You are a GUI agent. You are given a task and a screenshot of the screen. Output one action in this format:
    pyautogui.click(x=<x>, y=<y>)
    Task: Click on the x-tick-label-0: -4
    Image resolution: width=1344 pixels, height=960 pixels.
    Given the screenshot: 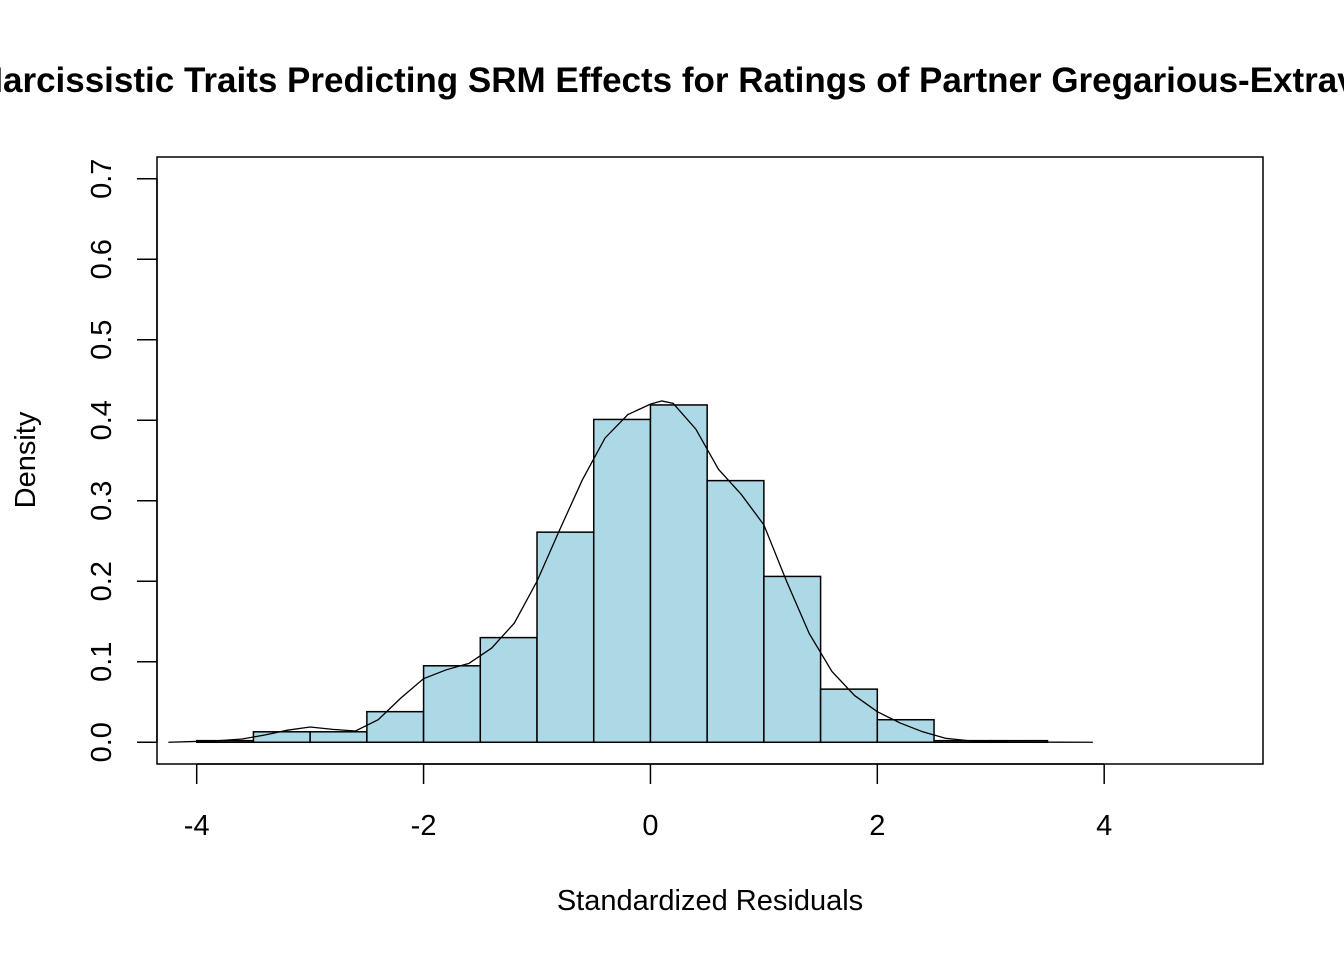 What is the action you would take?
    pyautogui.click(x=197, y=826)
    